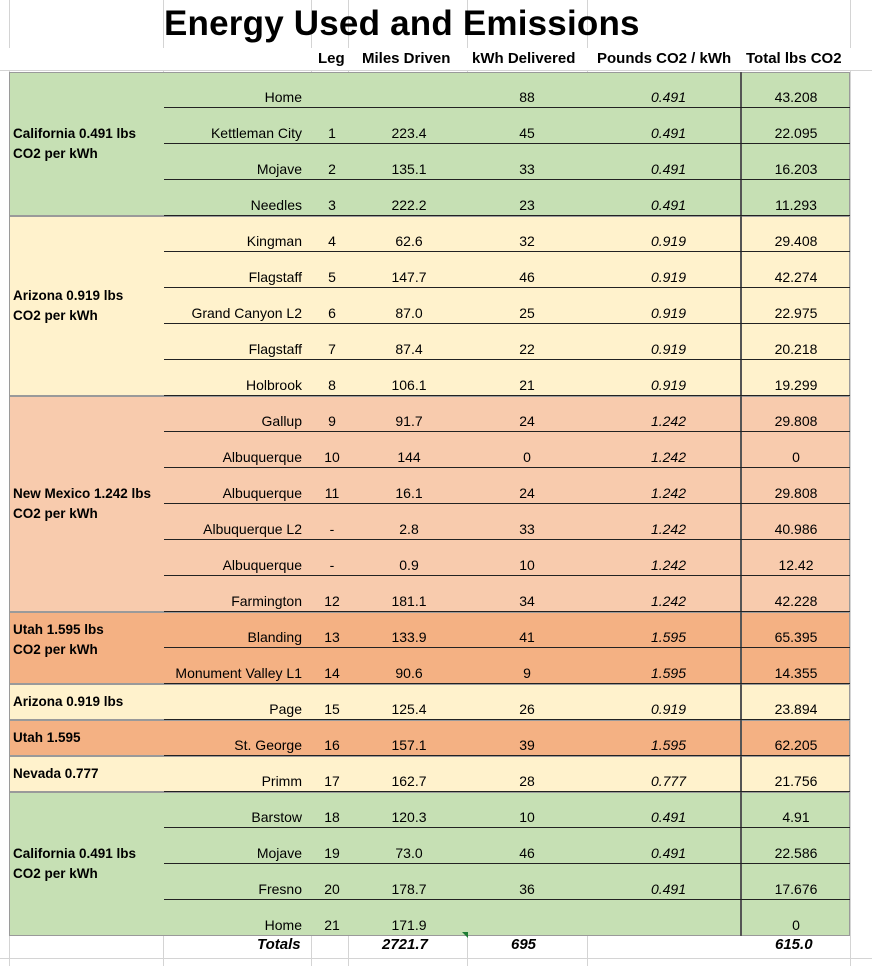 The image size is (872, 966). I want to click on kwh-cell: 26, so click(527, 709).